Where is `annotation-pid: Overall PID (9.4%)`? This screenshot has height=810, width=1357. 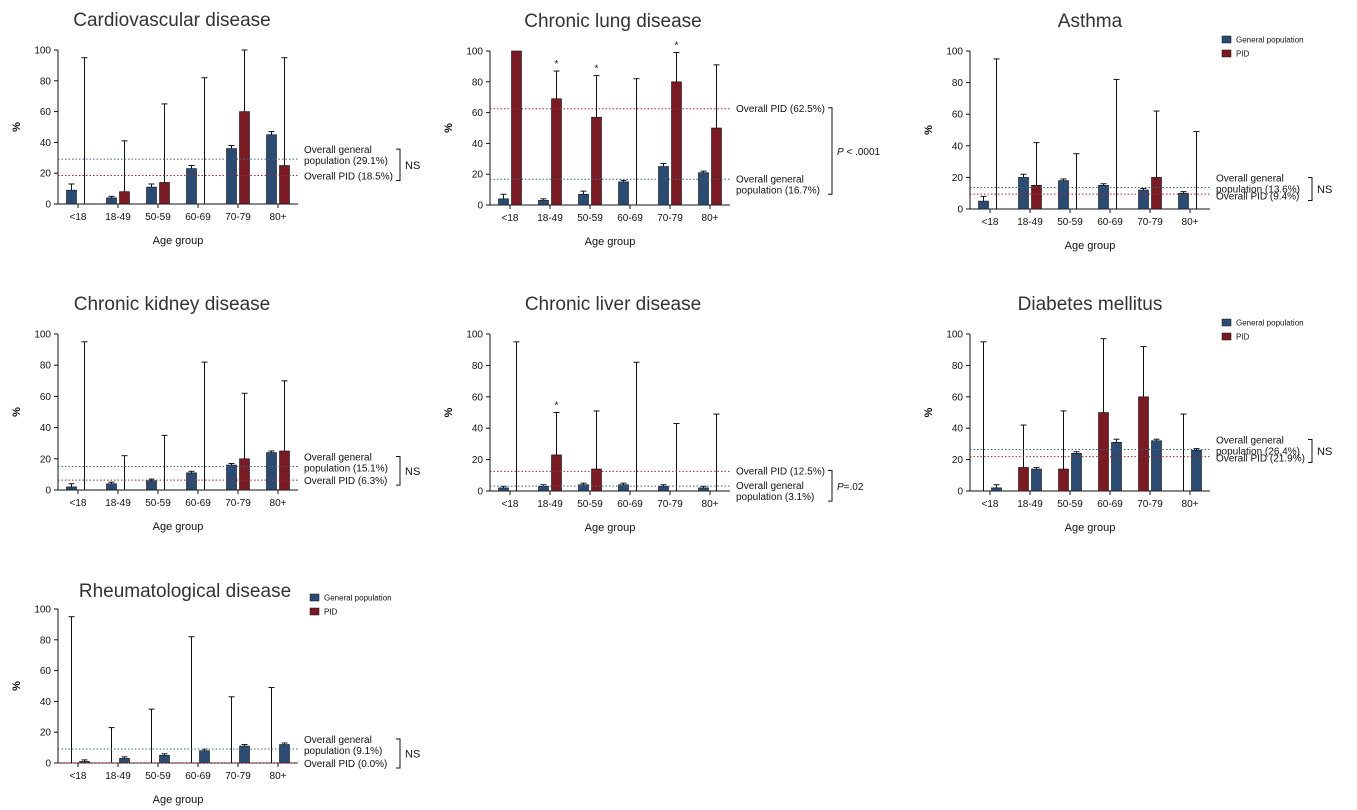
annotation-pid: Overall PID (9.4%) is located at coordinates (1257, 197).